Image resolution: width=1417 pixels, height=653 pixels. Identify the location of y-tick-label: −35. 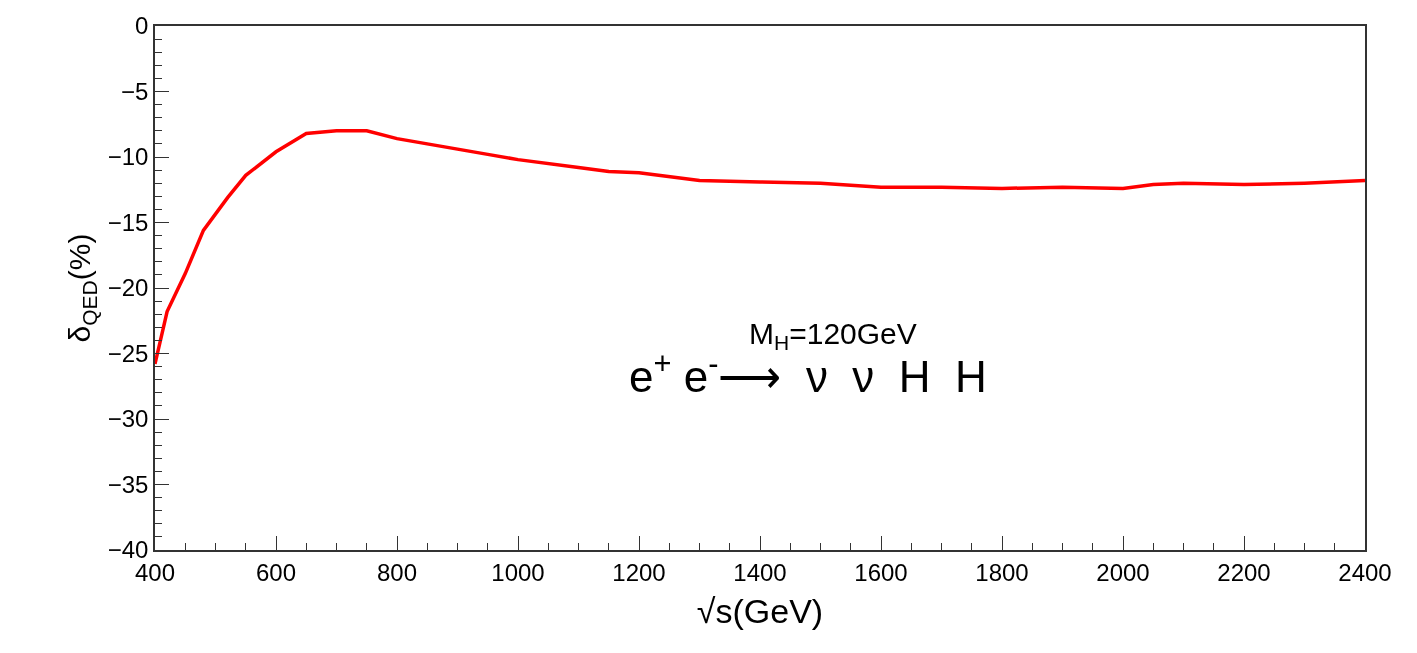
(128, 484).